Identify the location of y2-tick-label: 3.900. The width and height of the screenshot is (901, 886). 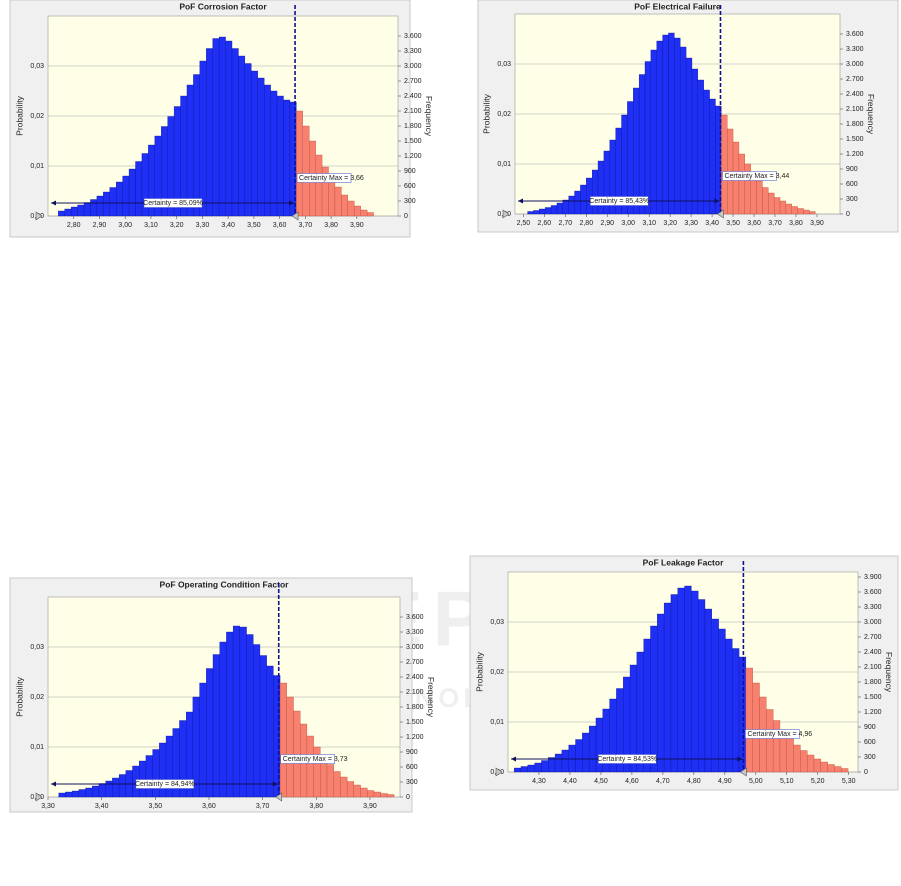
(873, 577).